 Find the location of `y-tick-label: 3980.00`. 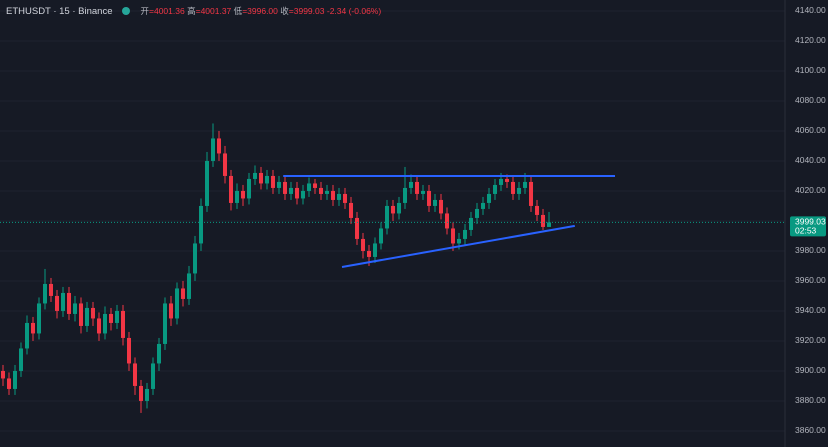

y-tick-label: 3980.00 is located at coordinates (810, 250).